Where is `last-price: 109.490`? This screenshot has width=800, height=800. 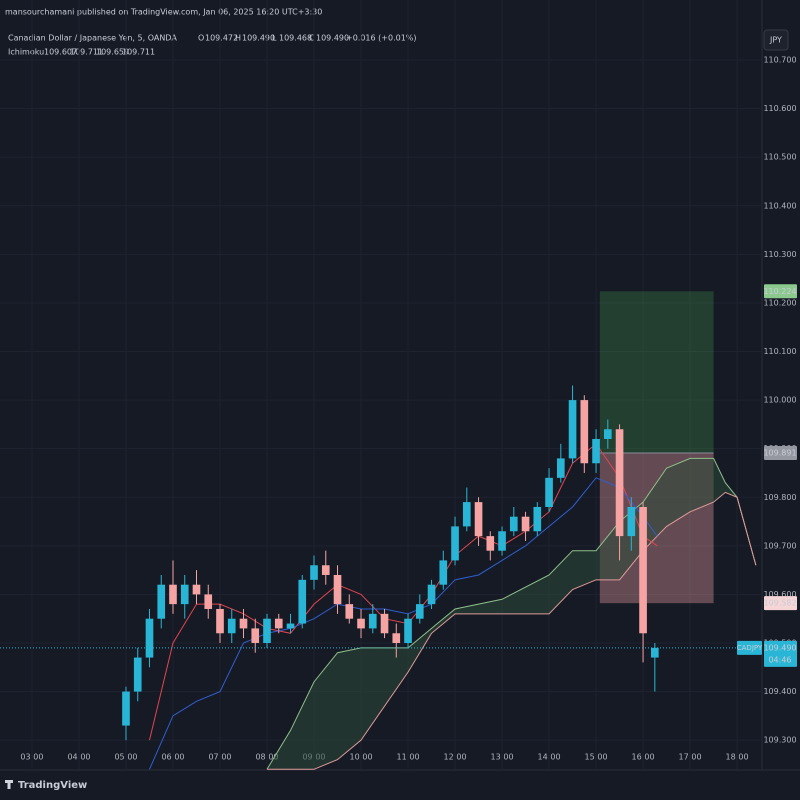 last-price: 109.490 is located at coordinates (779, 647).